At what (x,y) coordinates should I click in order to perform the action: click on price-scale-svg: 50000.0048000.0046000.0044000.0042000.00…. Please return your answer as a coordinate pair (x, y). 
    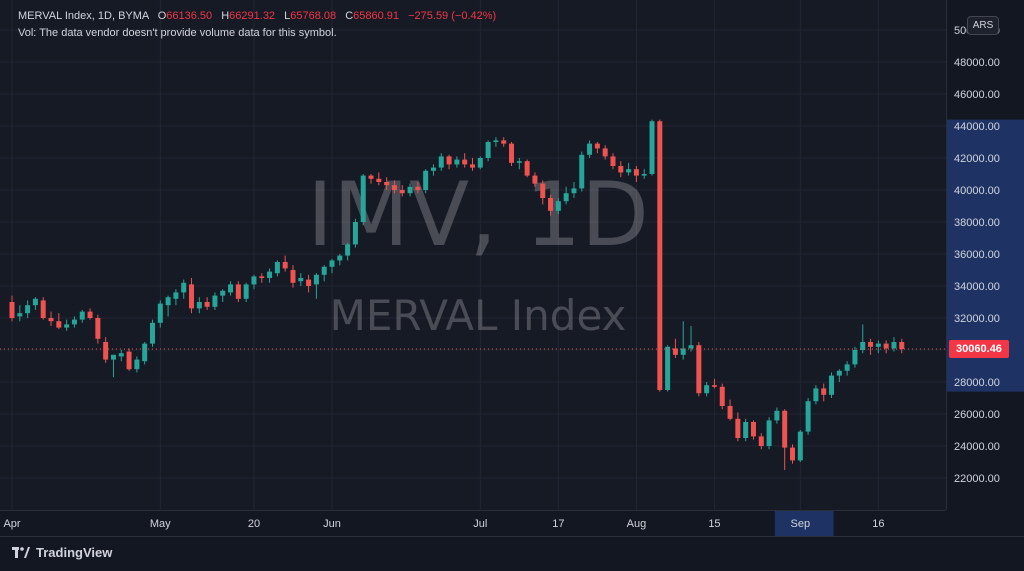
    Looking at the image, I should click on (985, 255).